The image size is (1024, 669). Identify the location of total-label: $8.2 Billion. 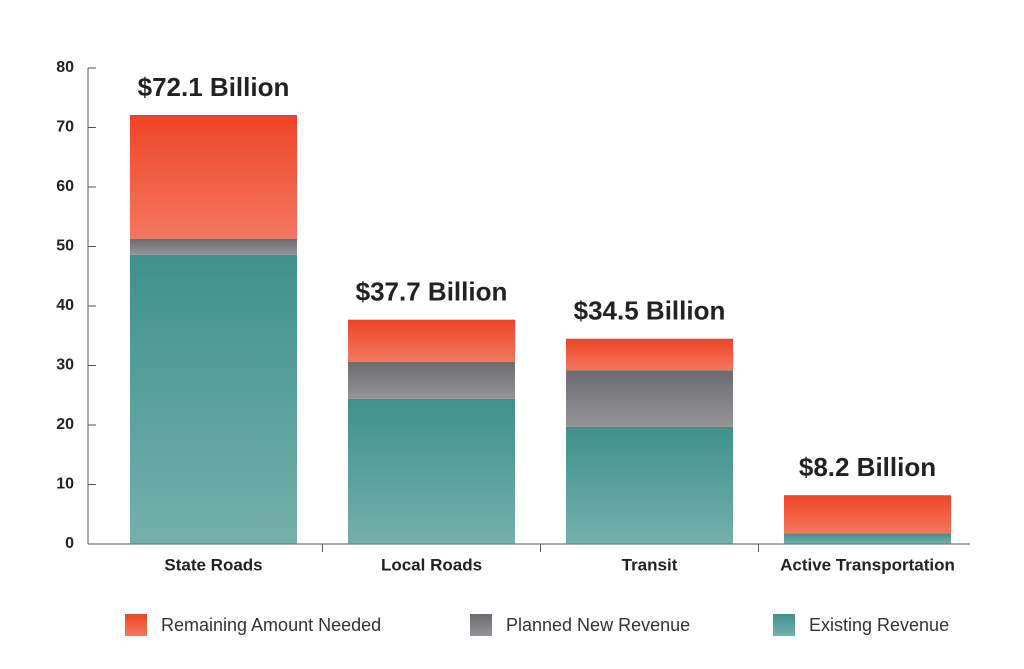
(867, 467).